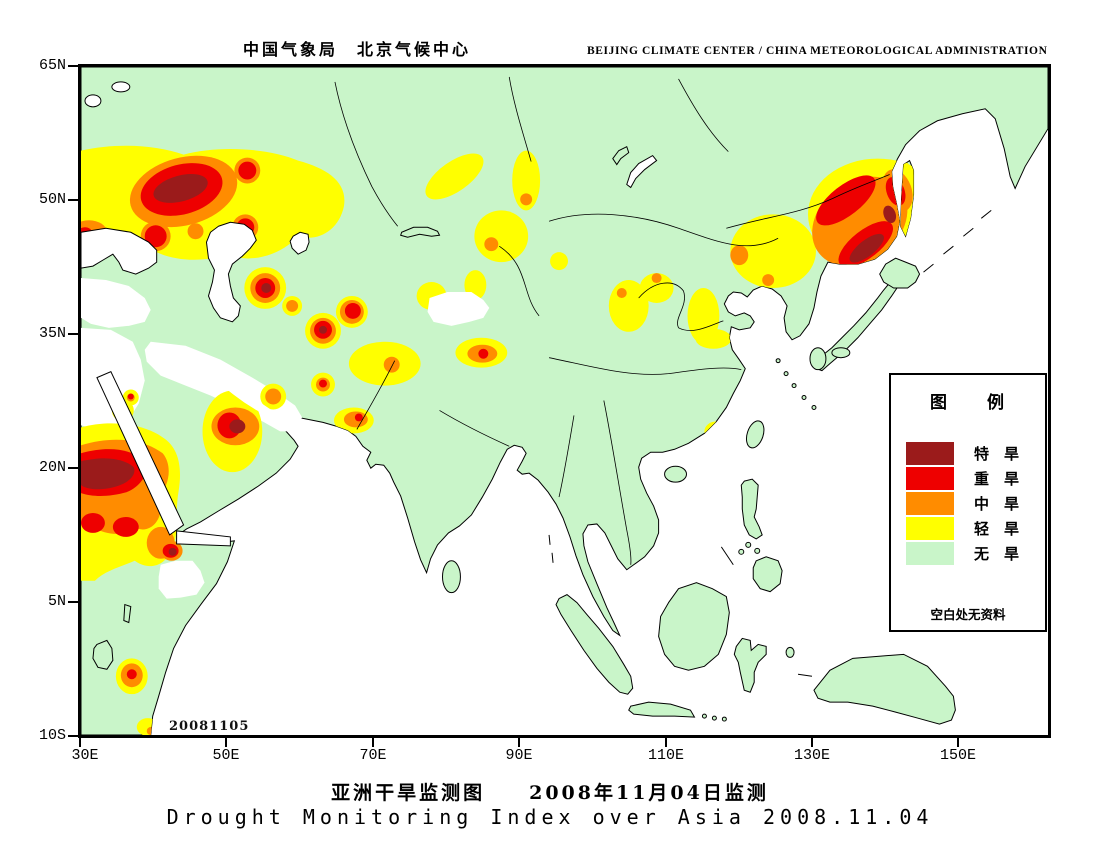  Describe the element at coordinates (642, 171) in the screenshot. I see `lake-baikal` at that location.